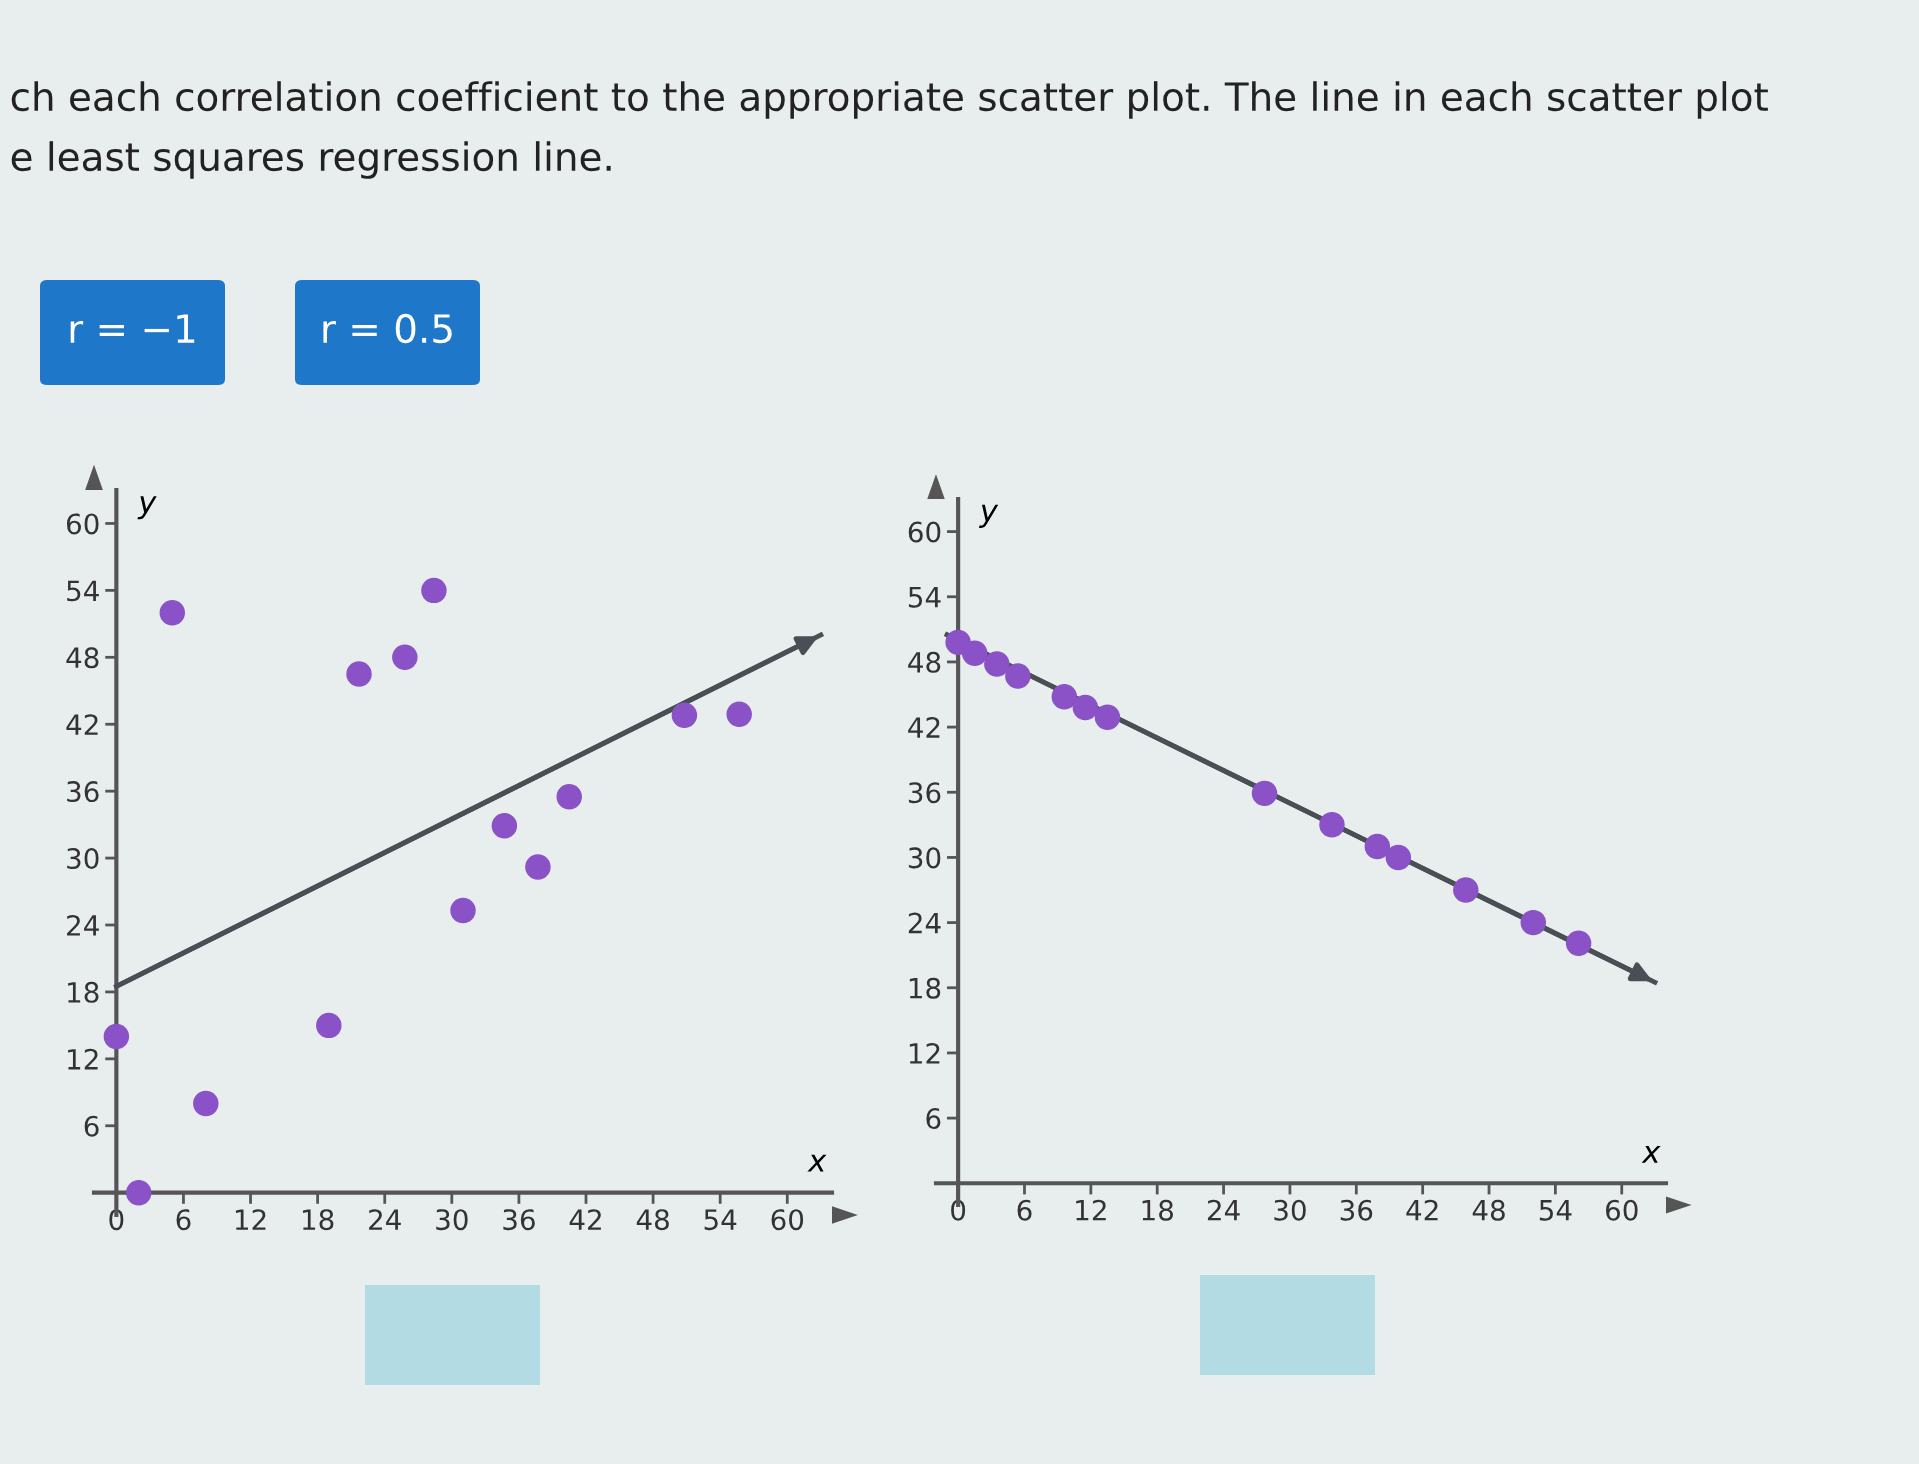 The image size is (1919, 1464). Describe the element at coordinates (132, 328) in the screenshot. I see `text: r = −1` at that location.